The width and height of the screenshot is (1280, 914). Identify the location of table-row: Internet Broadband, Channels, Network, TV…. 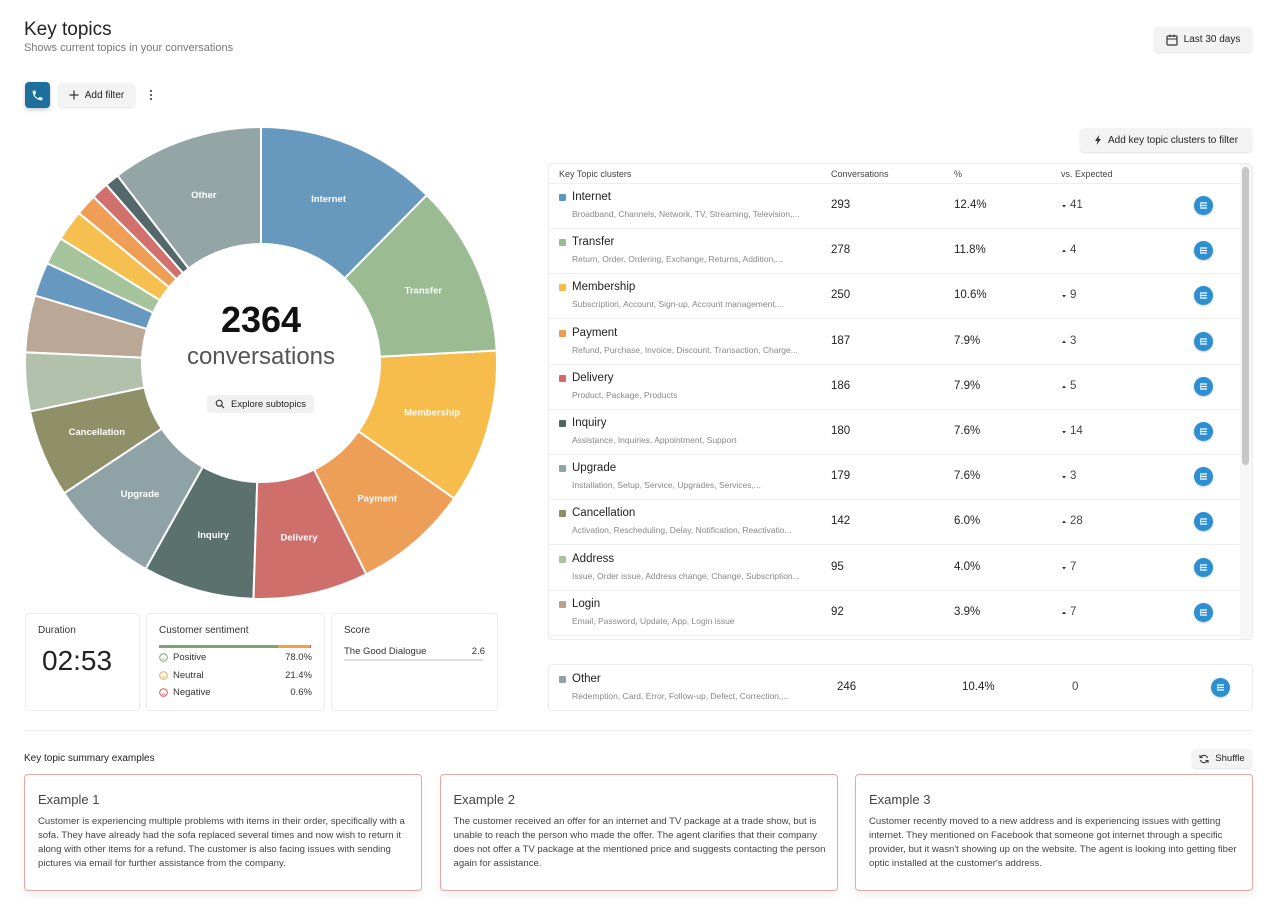
(894, 206).